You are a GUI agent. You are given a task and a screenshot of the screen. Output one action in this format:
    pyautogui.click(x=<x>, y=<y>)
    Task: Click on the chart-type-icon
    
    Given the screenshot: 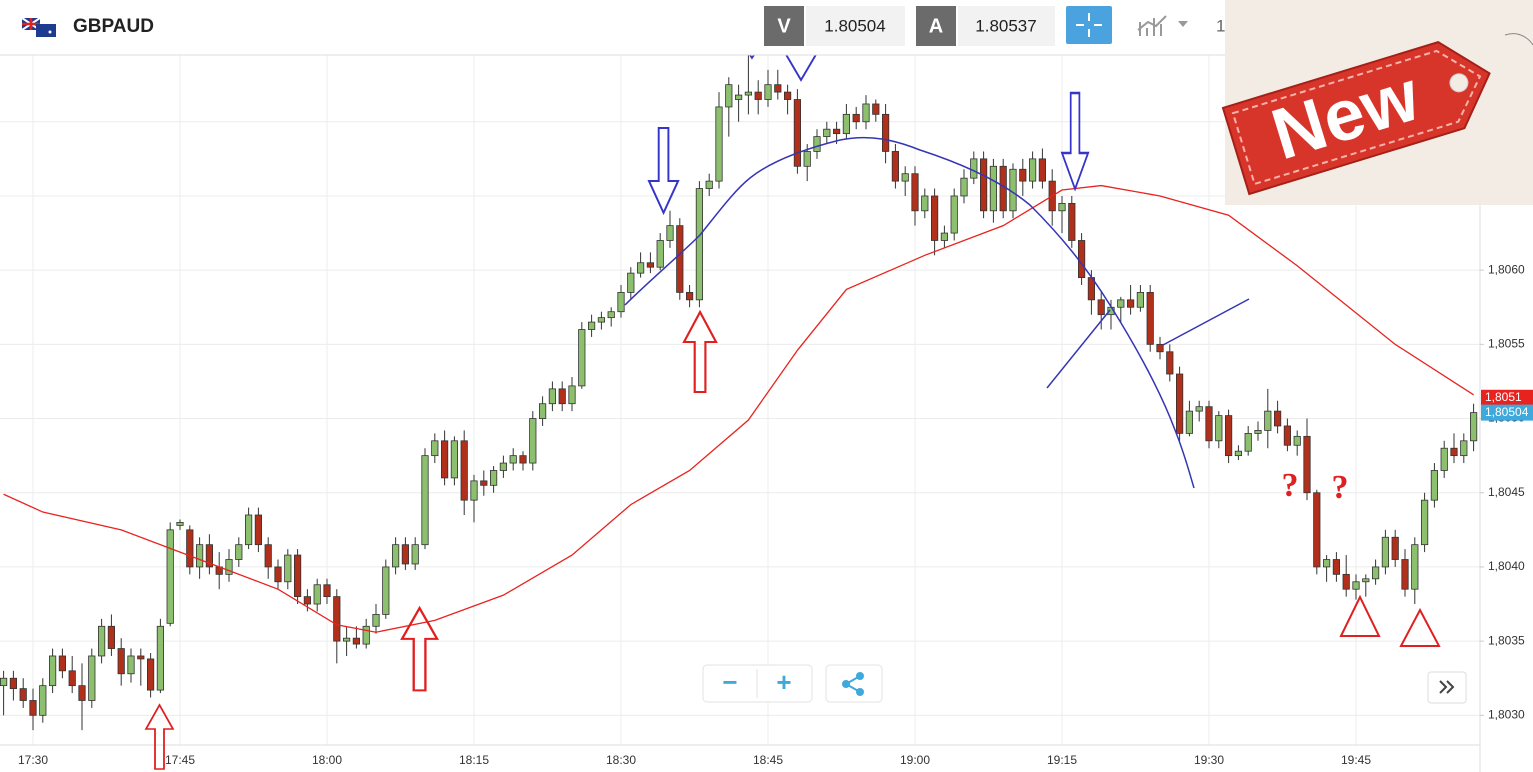 What is the action you would take?
    pyautogui.click(x=1152, y=25)
    